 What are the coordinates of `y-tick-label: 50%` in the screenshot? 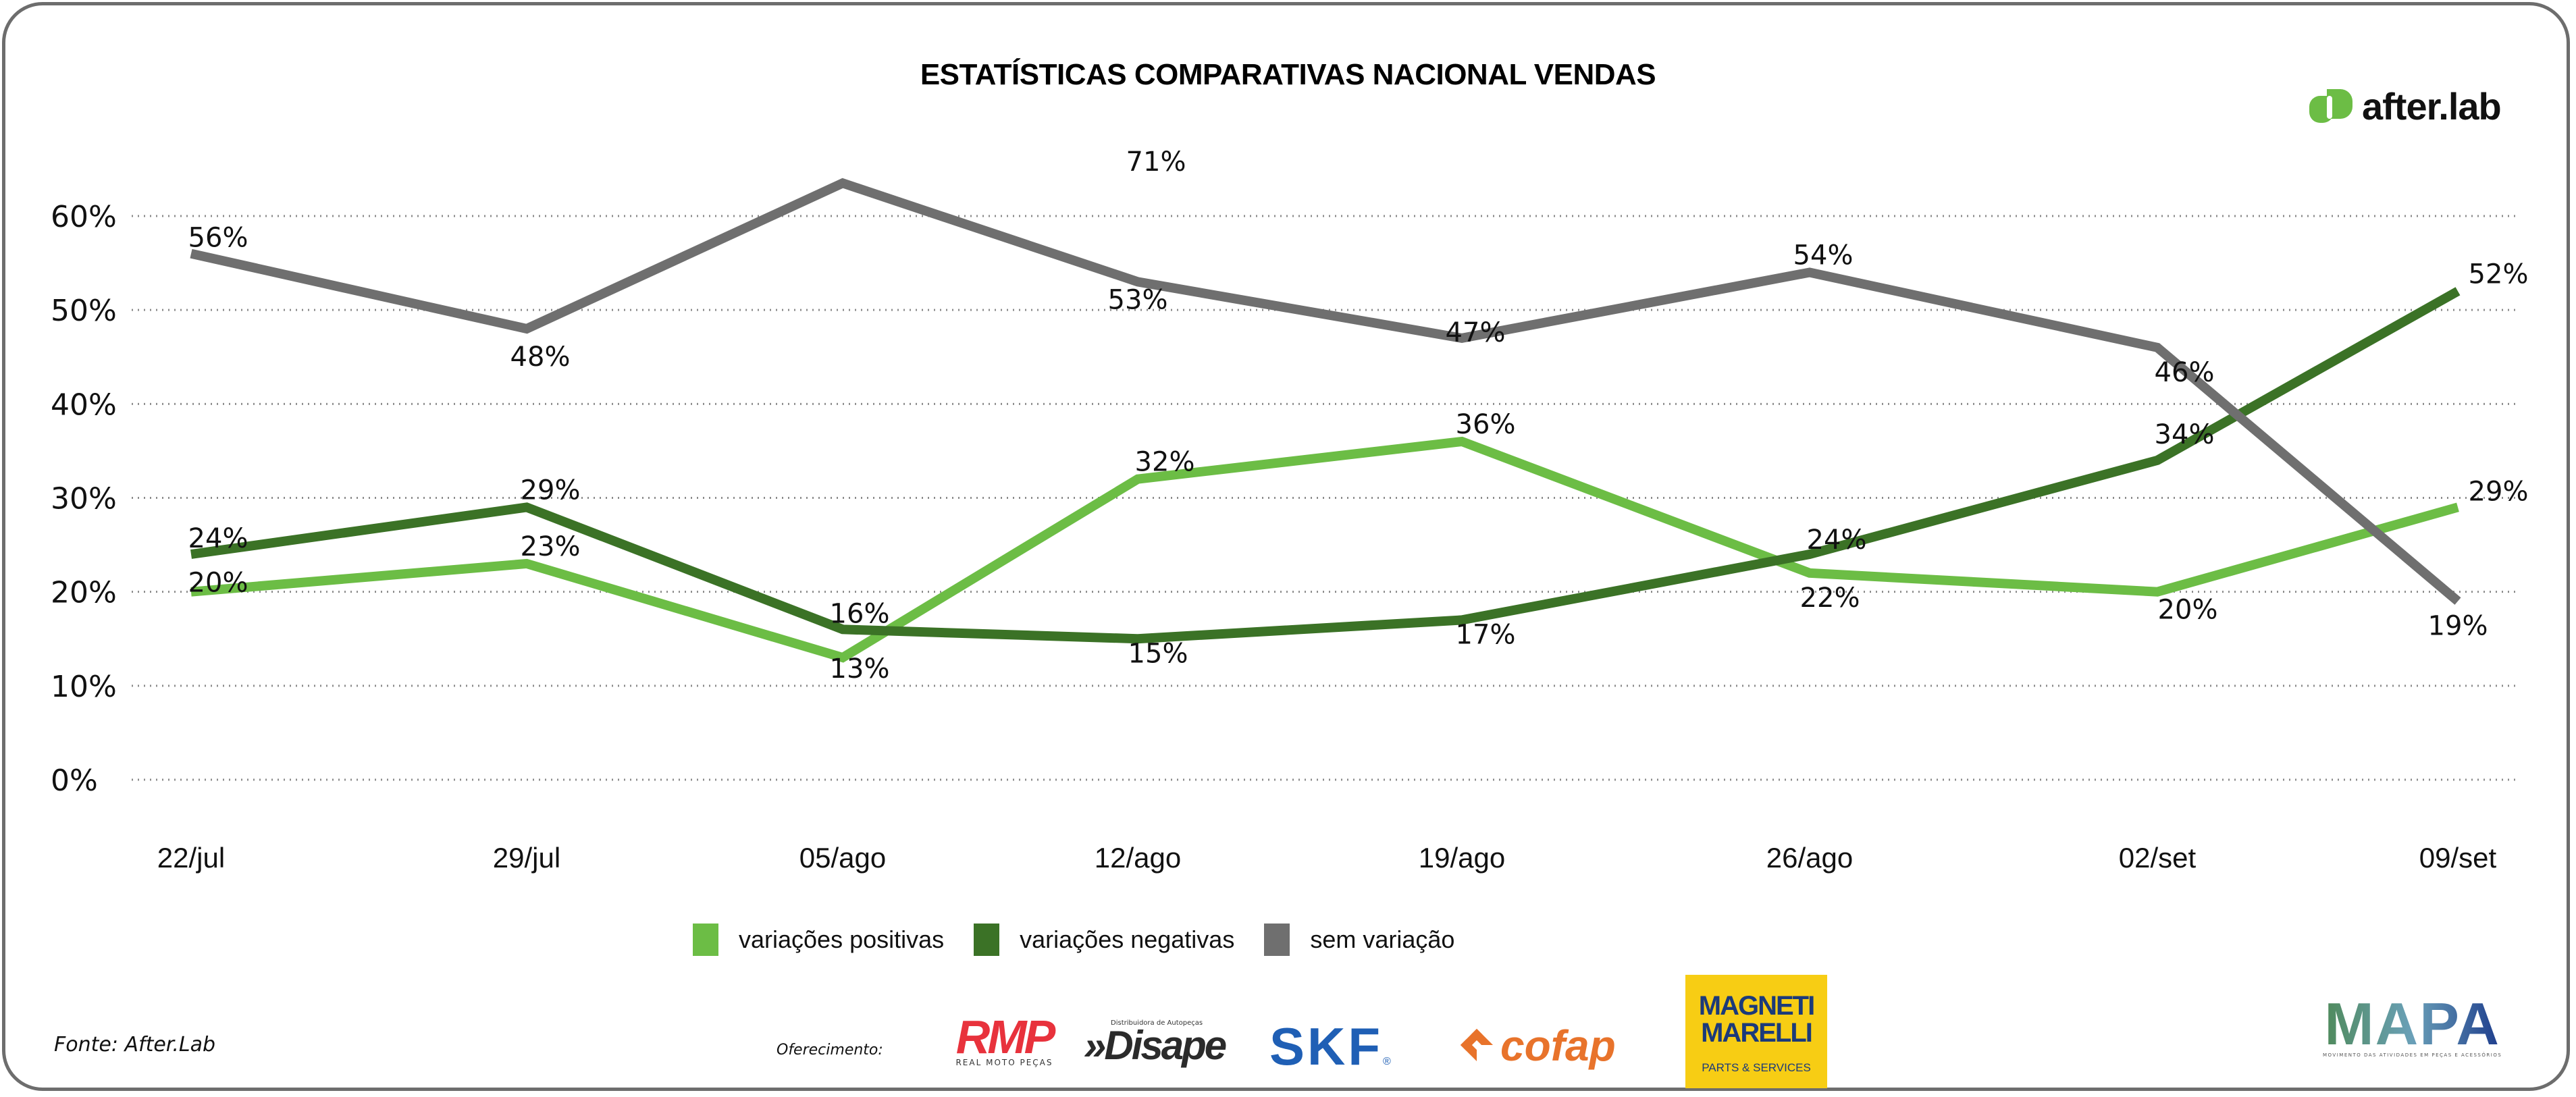 It's located at (84, 311).